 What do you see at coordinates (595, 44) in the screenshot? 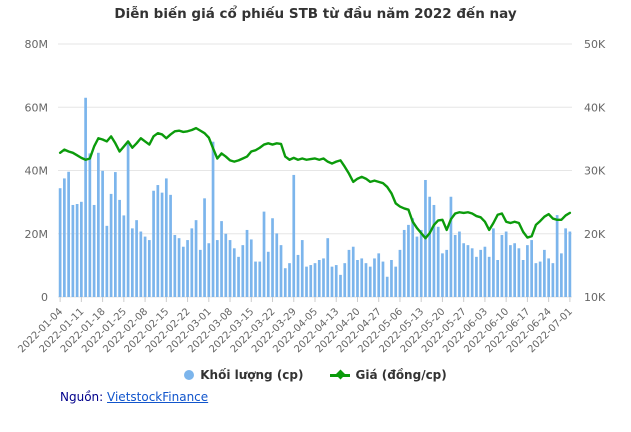
I see `svg-text: 50K` at bounding box center [595, 44].